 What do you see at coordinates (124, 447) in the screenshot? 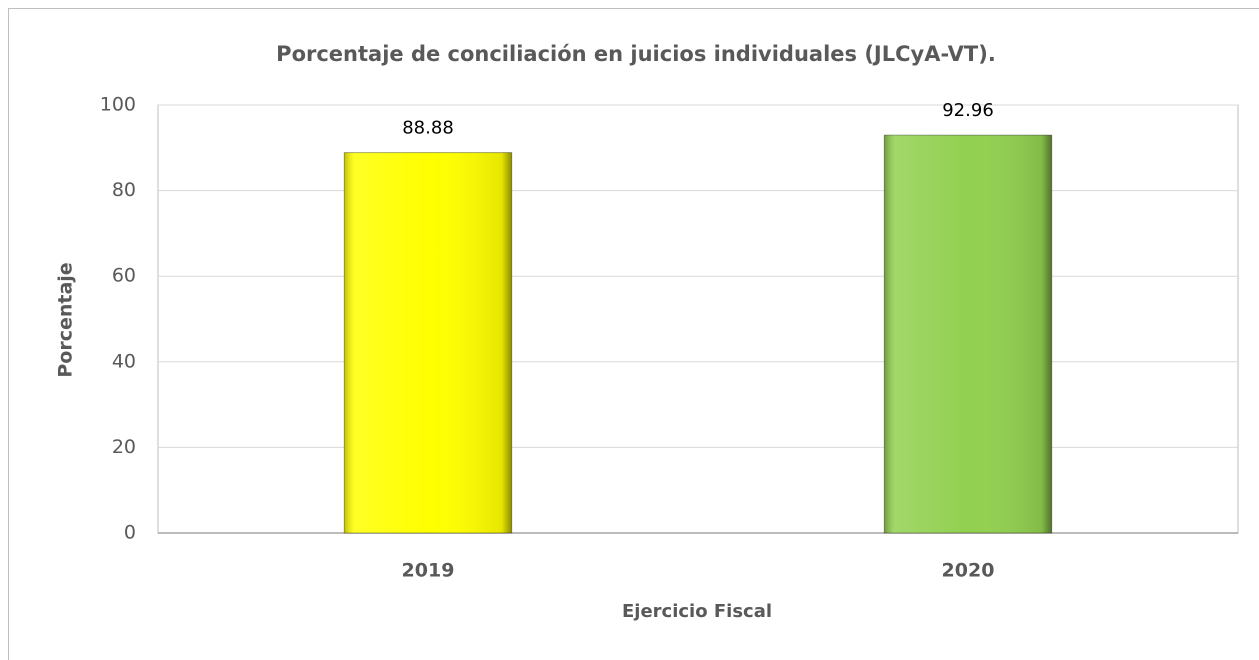
I see `y-tick-label: 20` at bounding box center [124, 447].